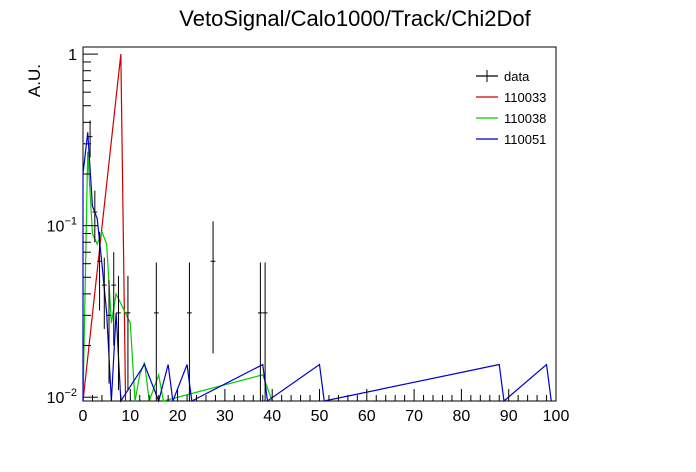 This screenshot has width=696, height=472. Describe the element at coordinates (130, 416) in the screenshot. I see `x-tick-label: 10` at that location.